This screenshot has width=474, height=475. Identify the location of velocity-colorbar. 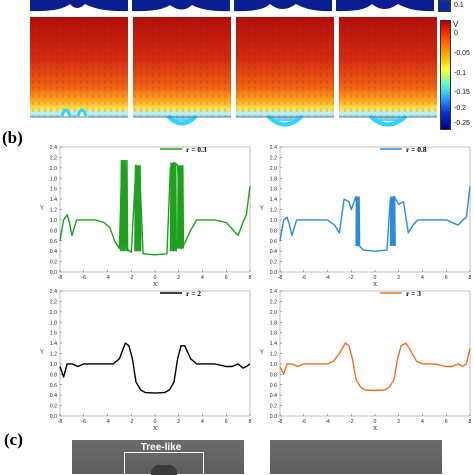
(445, 75).